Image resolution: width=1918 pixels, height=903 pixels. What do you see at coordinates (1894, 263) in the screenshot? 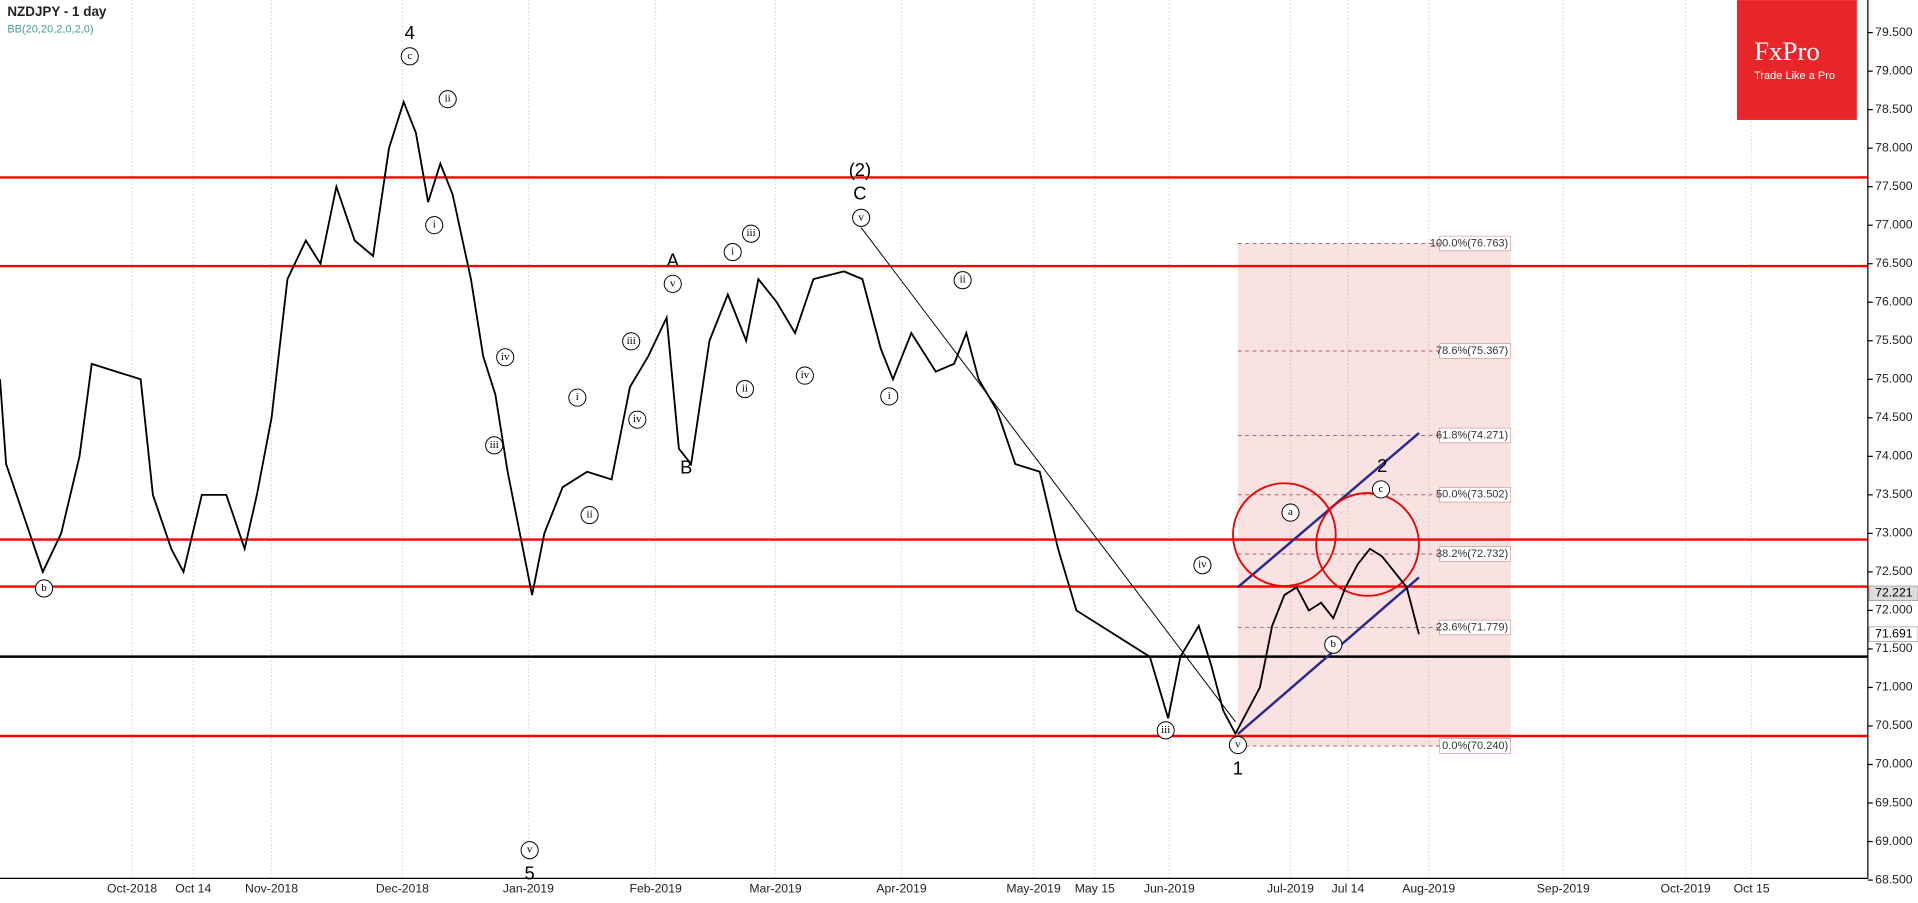
I see `y-tick-label: 76.500` at bounding box center [1894, 263].